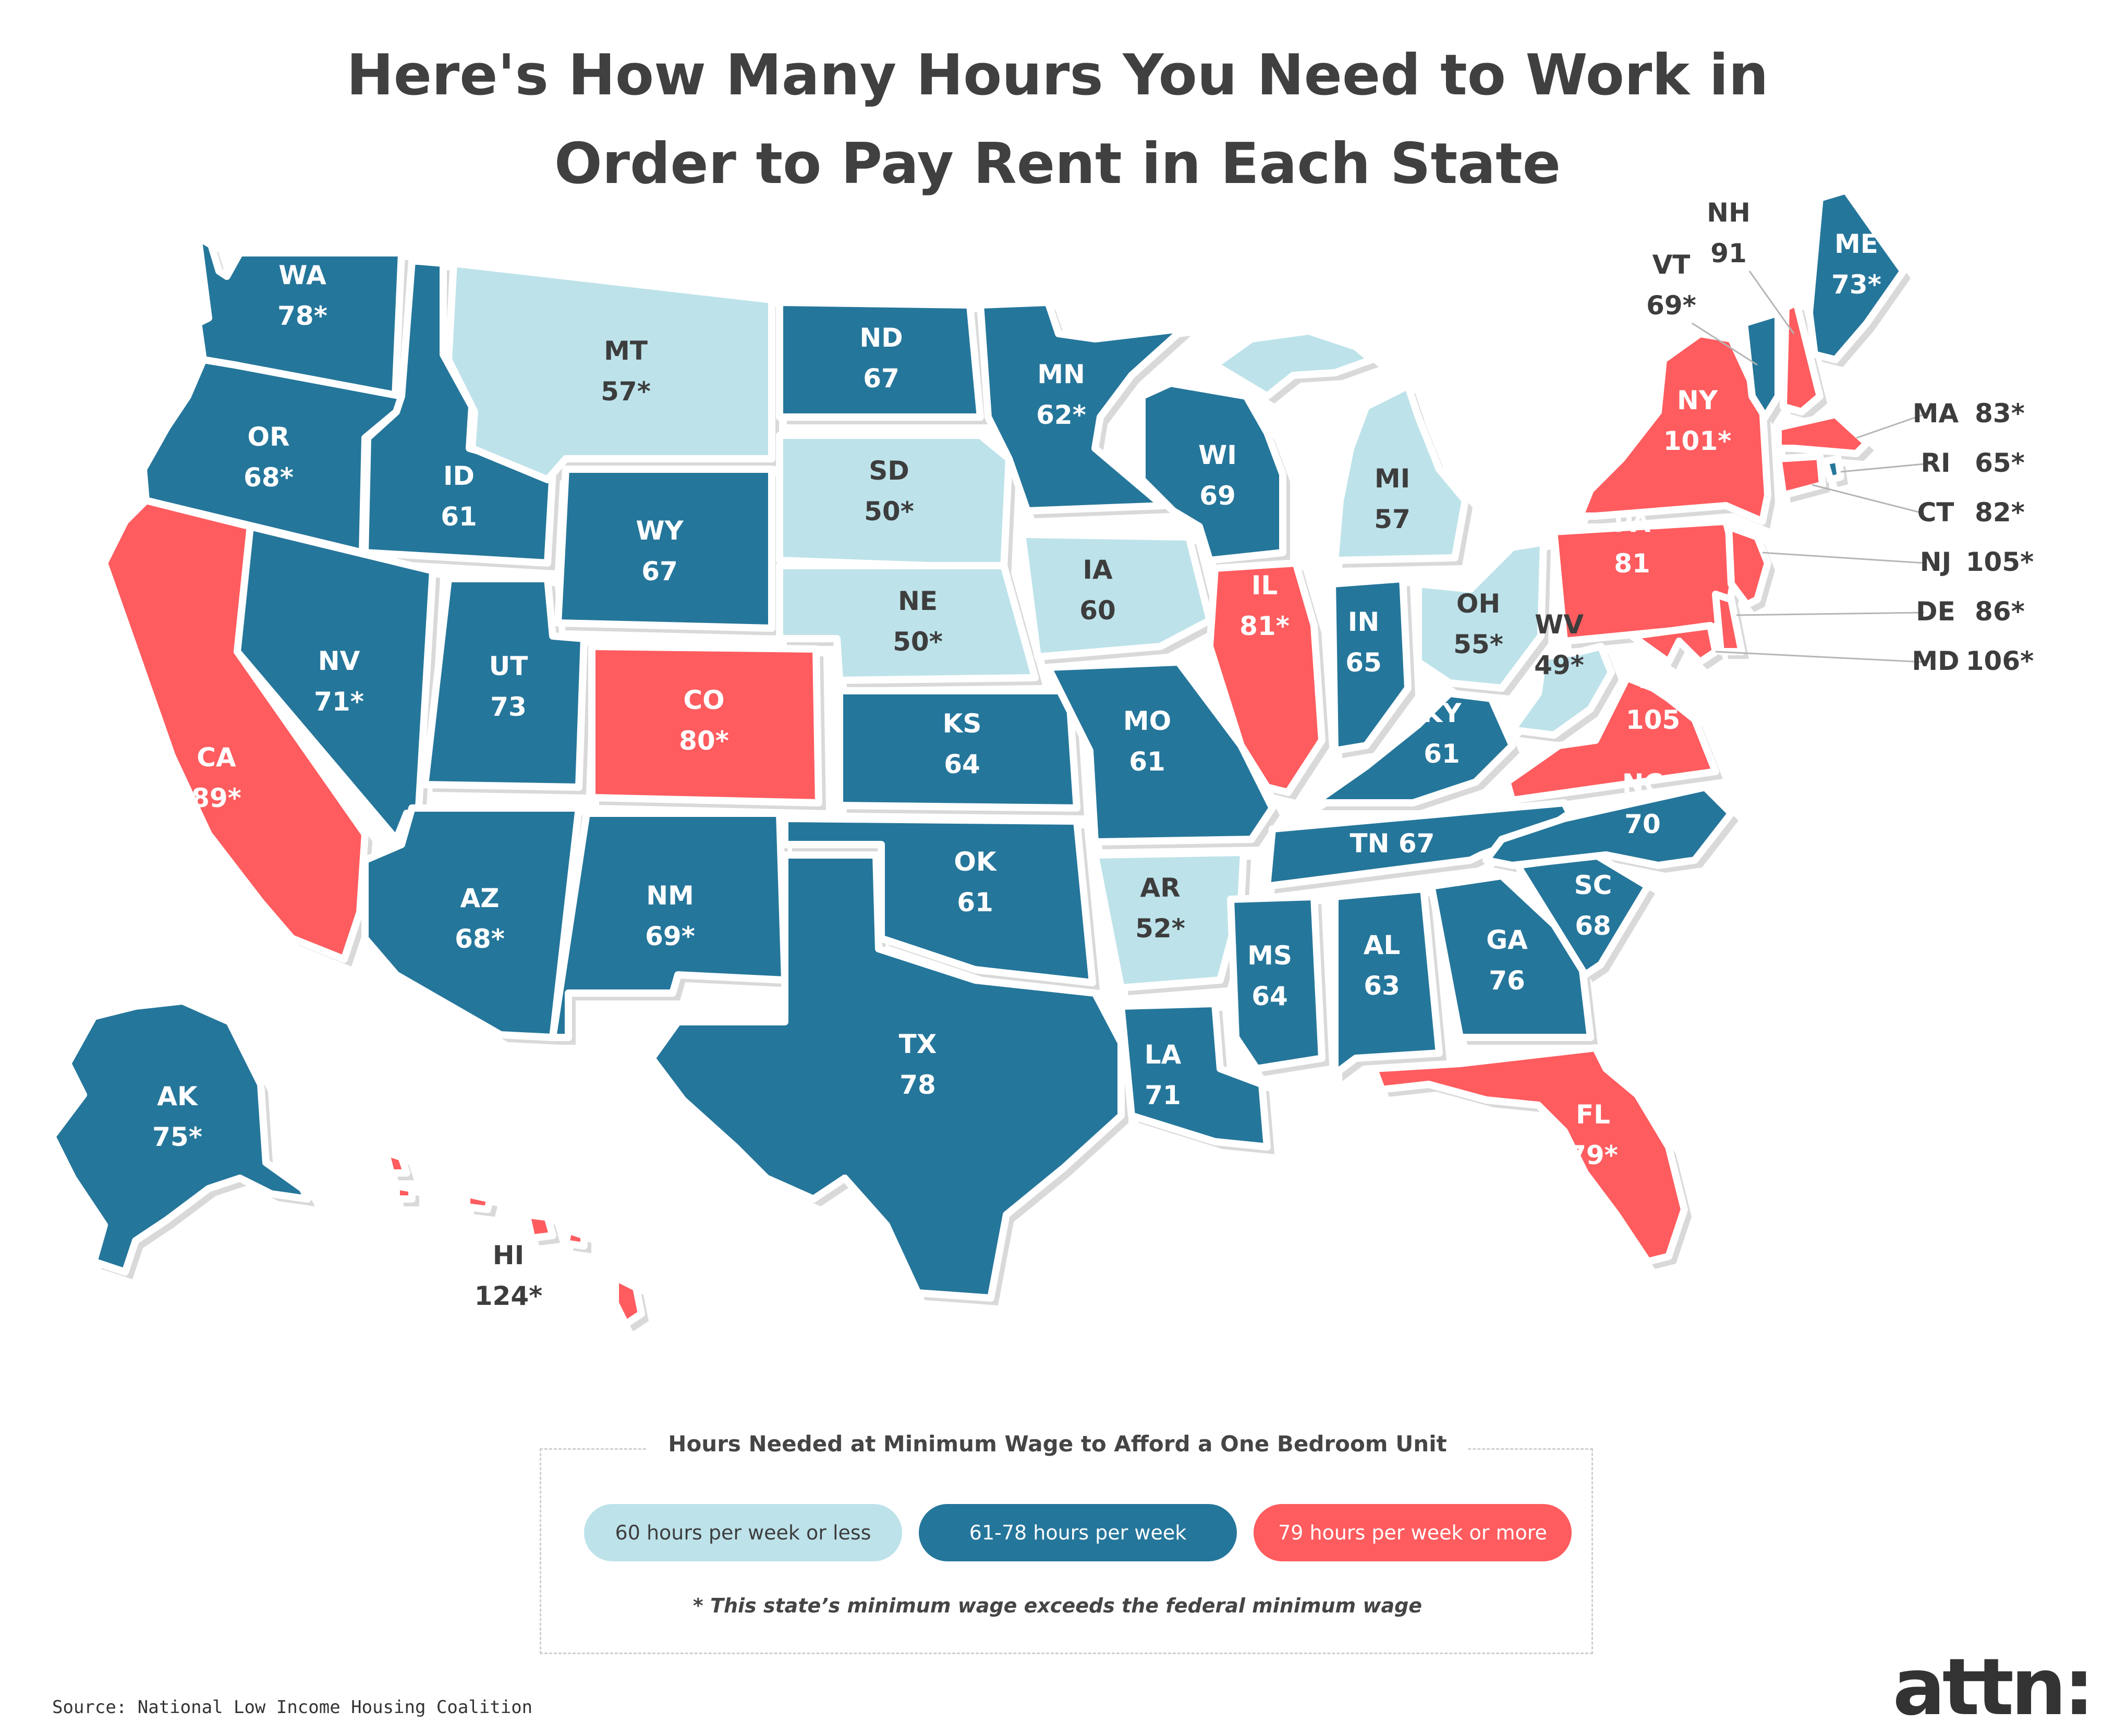 The image size is (2115, 1736). Describe the element at coordinates (1643, 784) in the screenshot. I see `state-code-nc: NC` at that location.